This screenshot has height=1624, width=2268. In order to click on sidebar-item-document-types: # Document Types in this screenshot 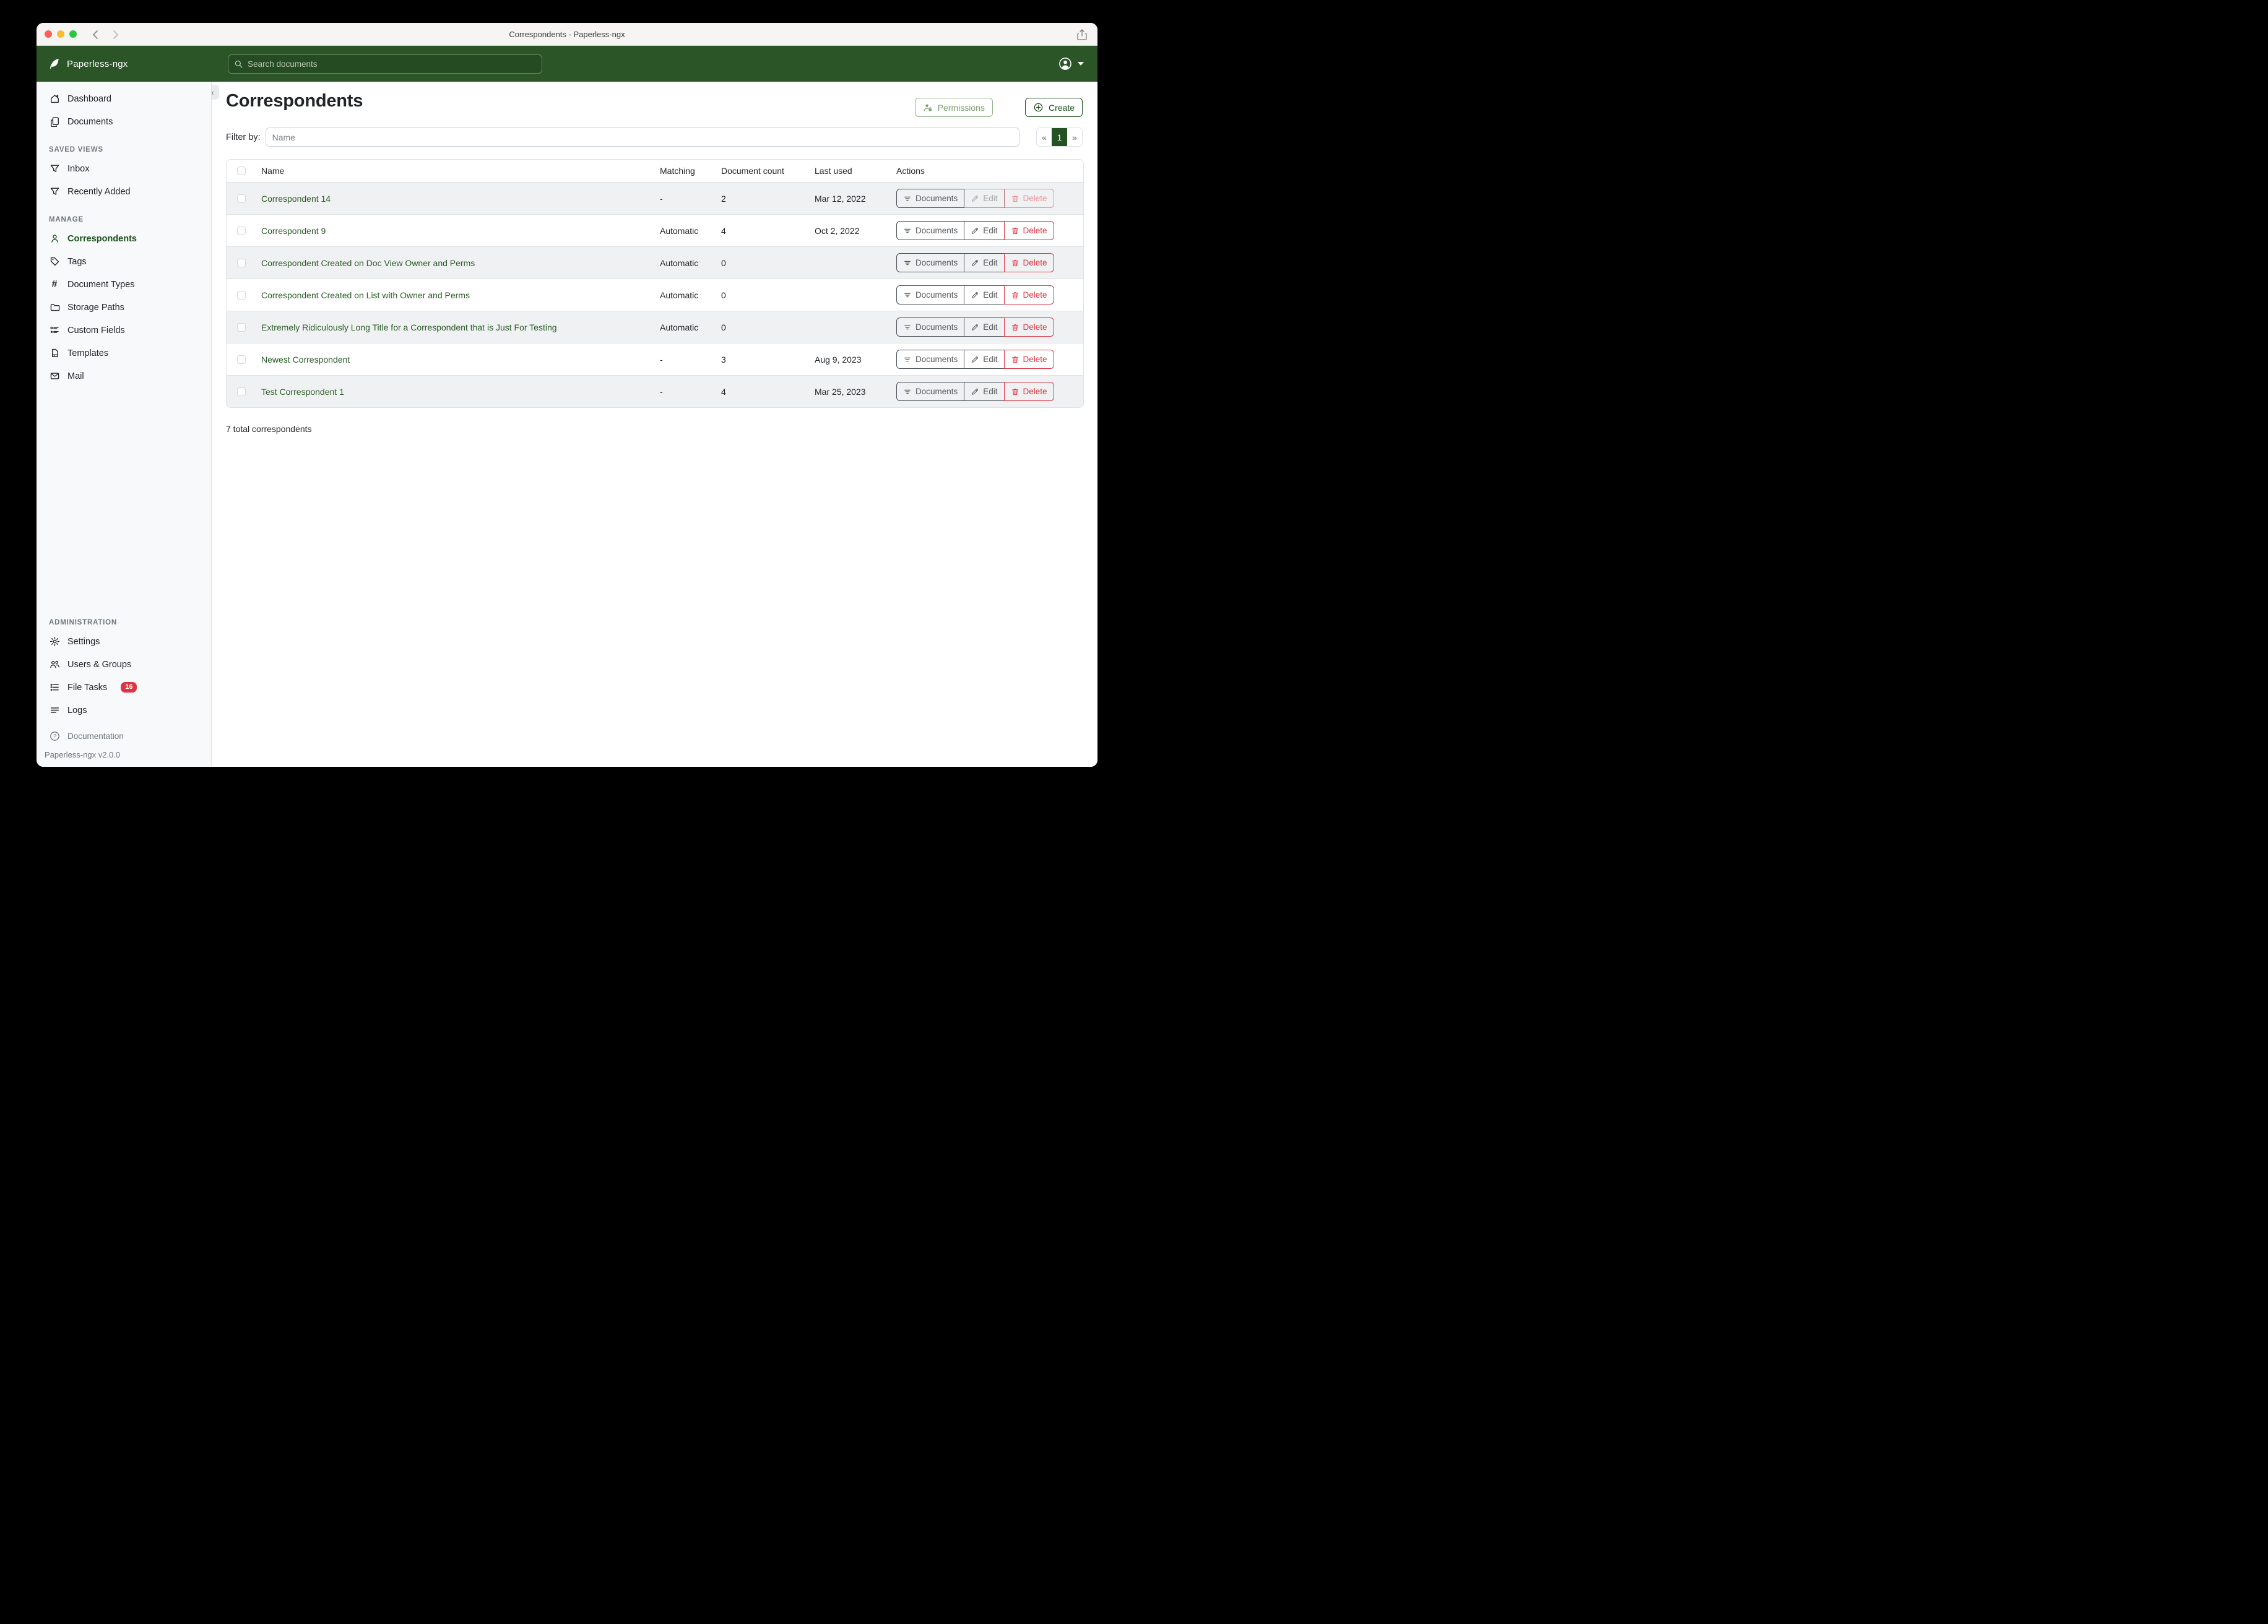, I will do `click(124, 284)`.